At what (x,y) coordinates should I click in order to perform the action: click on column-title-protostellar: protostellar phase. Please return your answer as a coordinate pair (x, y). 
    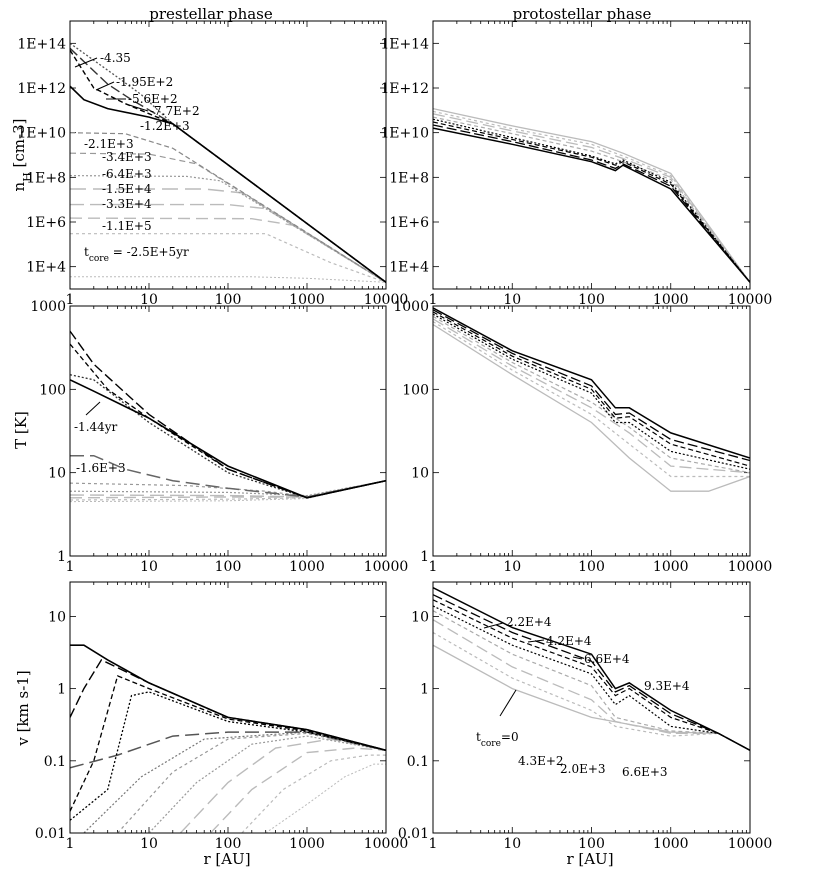
    Looking at the image, I should click on (582, 14).